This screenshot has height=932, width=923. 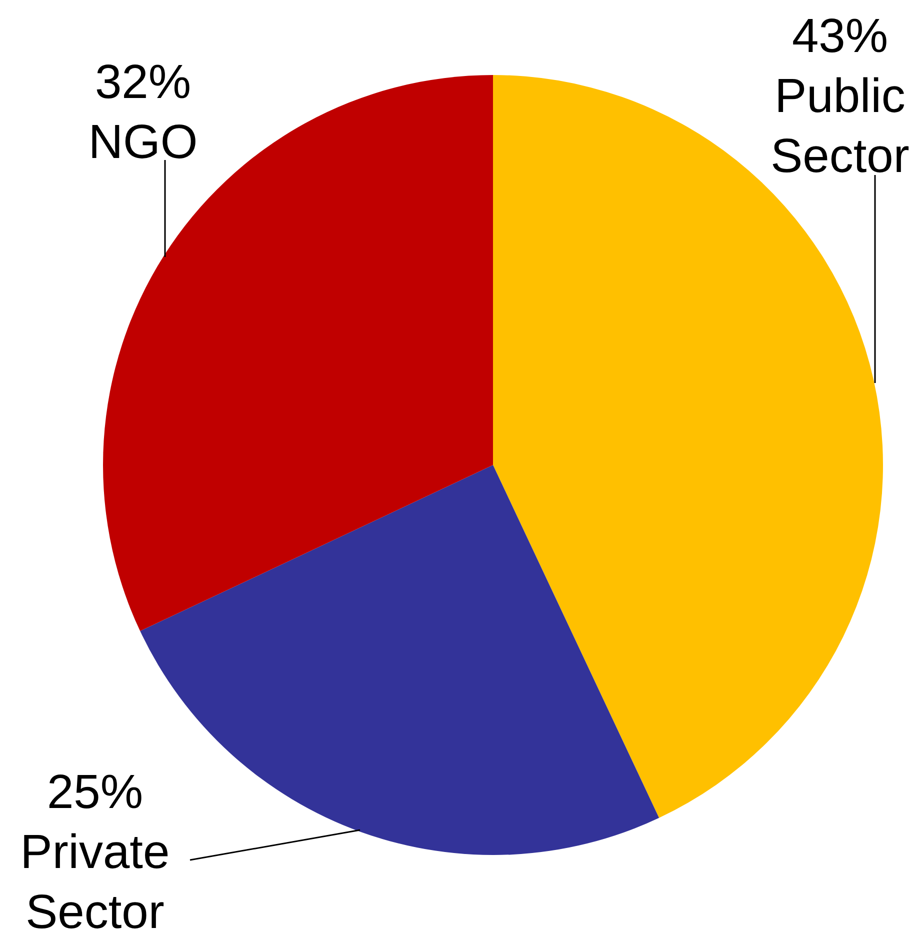 I want to click on data-label: 43%, so click(x=840, y=36).